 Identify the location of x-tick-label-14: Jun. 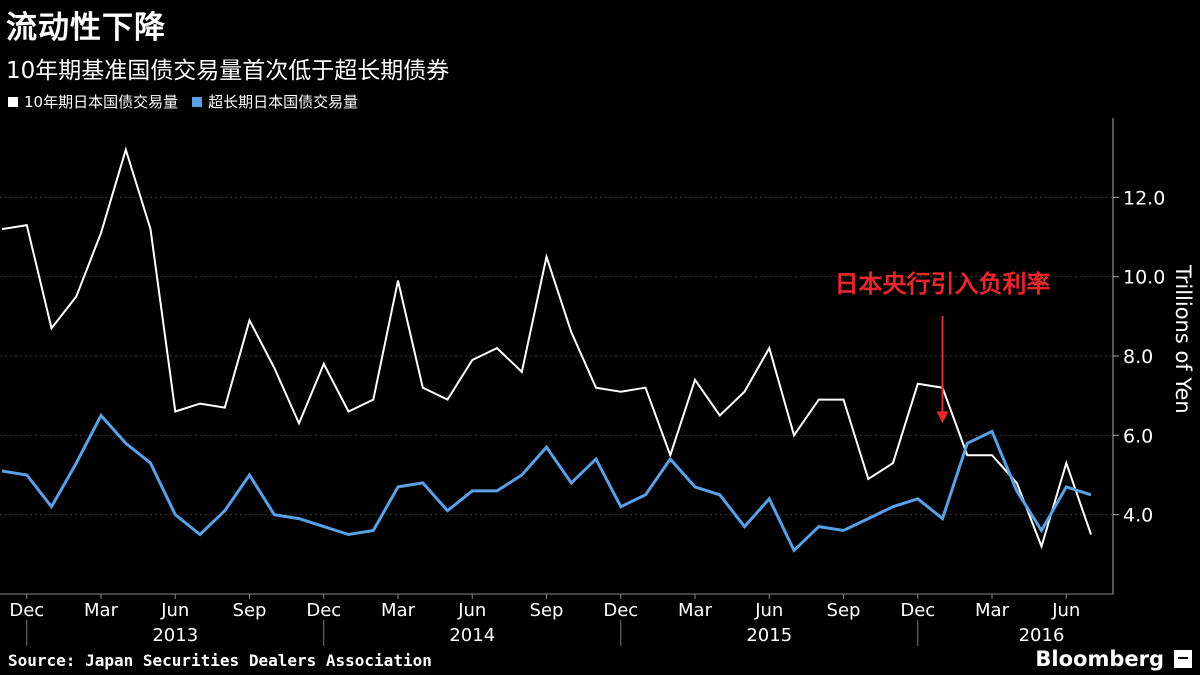
(1065, 610).